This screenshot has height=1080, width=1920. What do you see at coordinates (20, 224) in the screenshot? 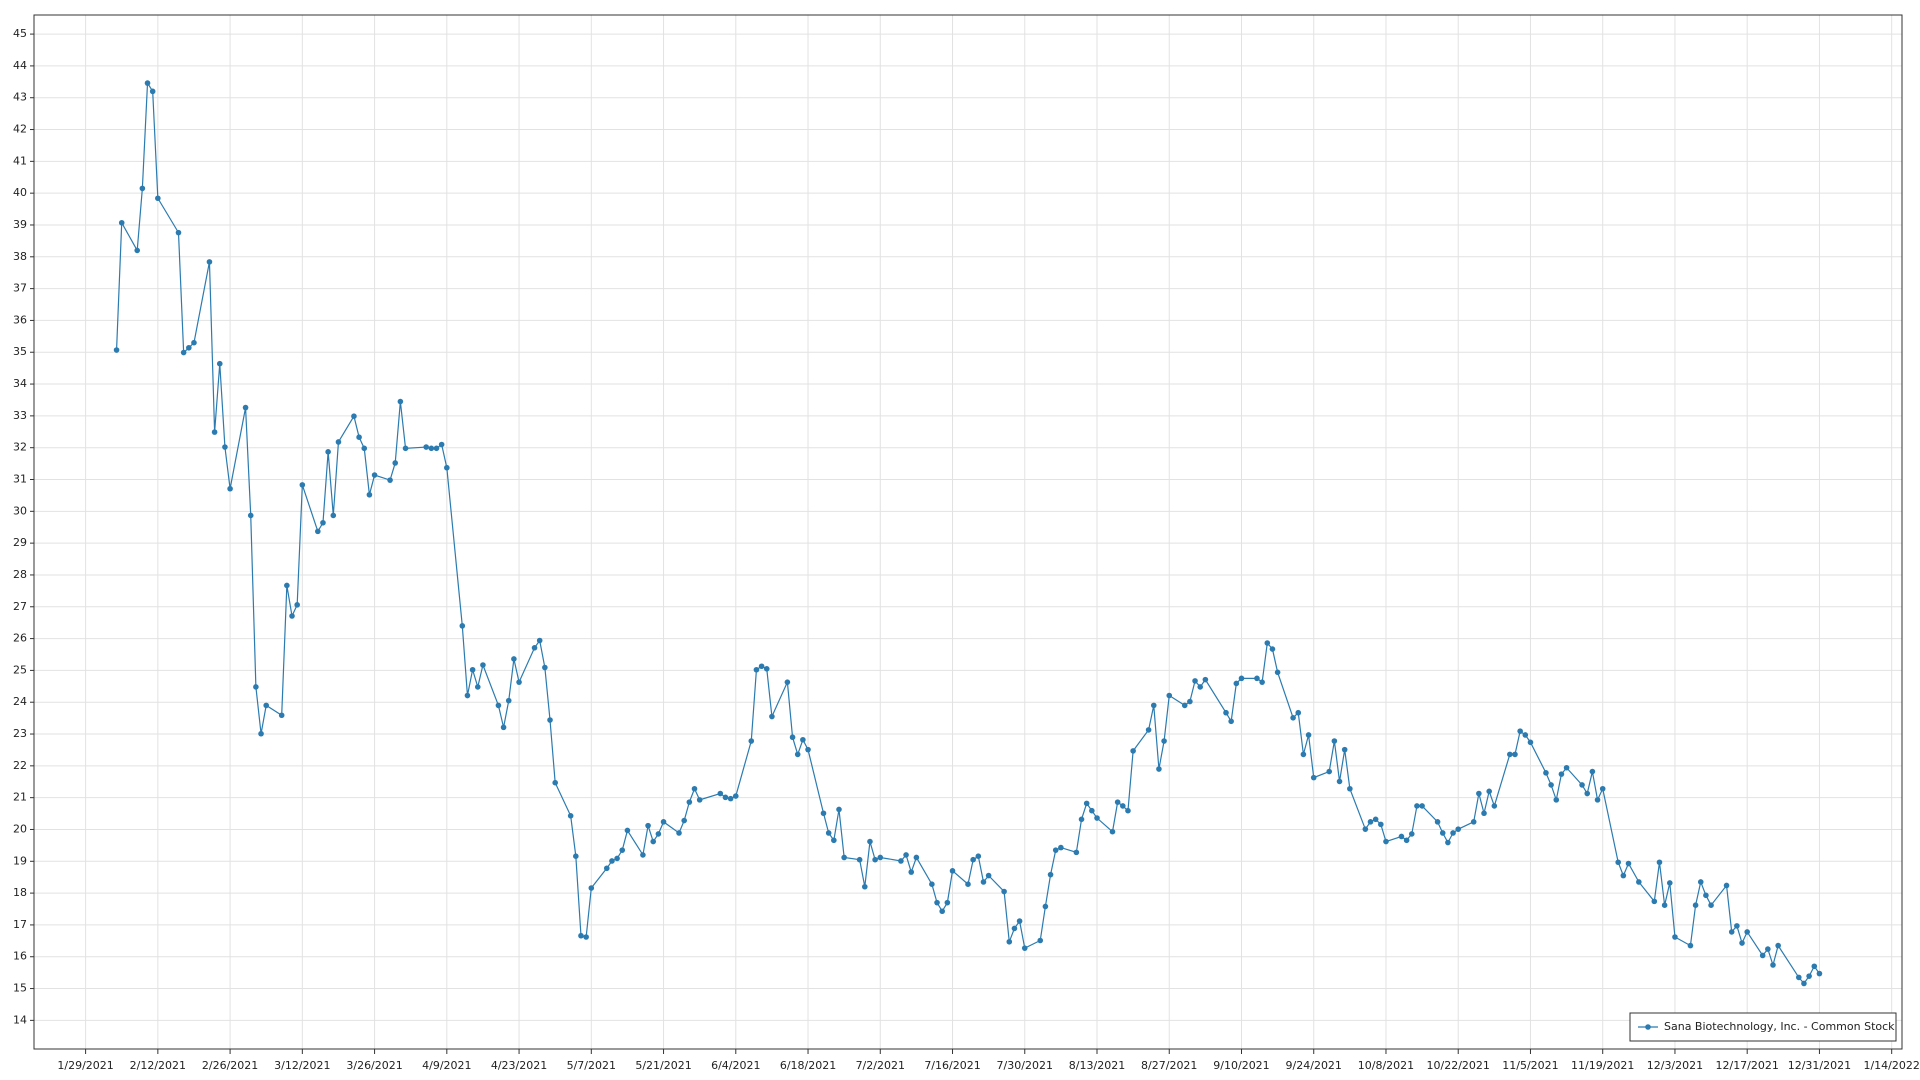
I see `y-tick-label: 39` at bounding box center [20, 224].